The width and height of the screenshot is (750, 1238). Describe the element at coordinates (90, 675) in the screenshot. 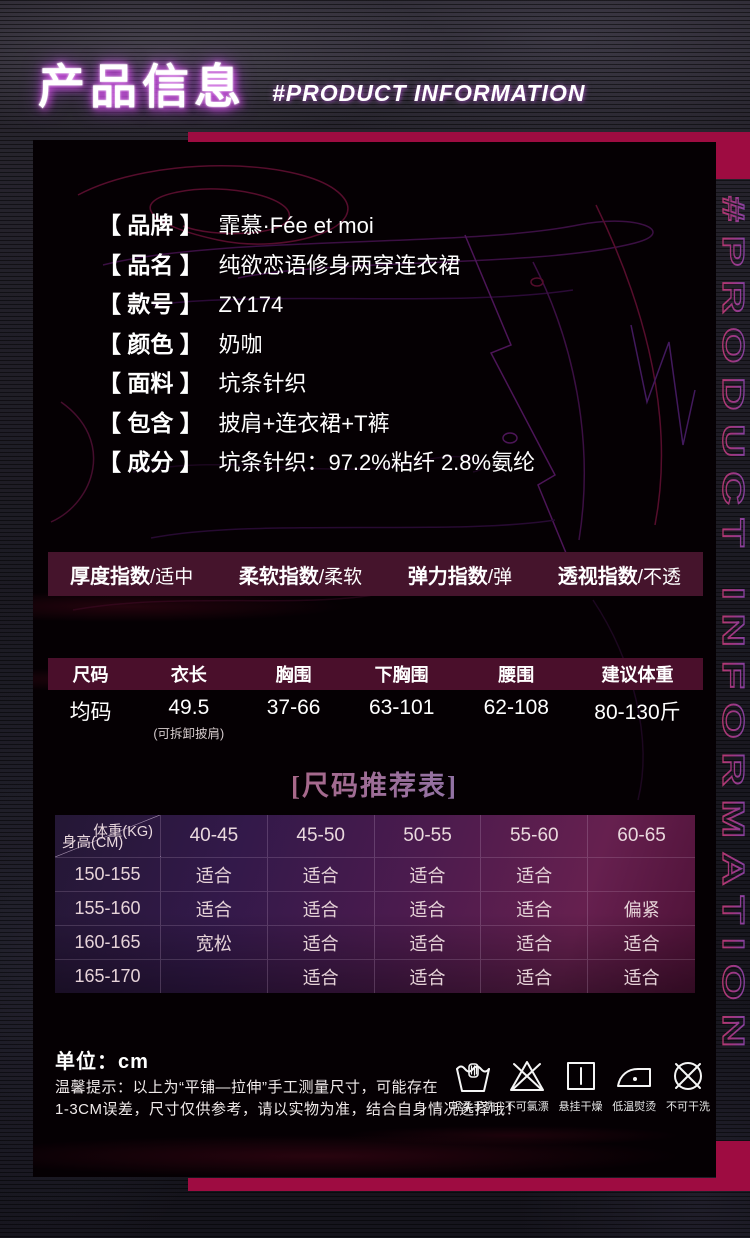

I see `size-col-size: 尺码` at that location.